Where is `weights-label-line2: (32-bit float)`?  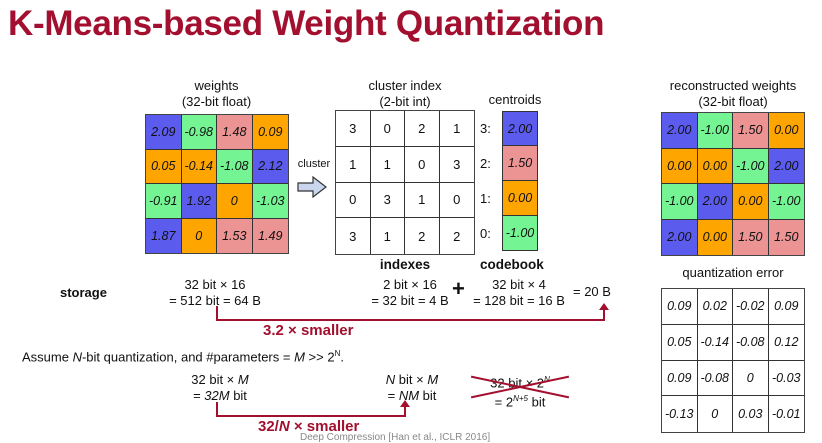
weights-label-line2: (32-bit float) is located at coordinates (216, 101).